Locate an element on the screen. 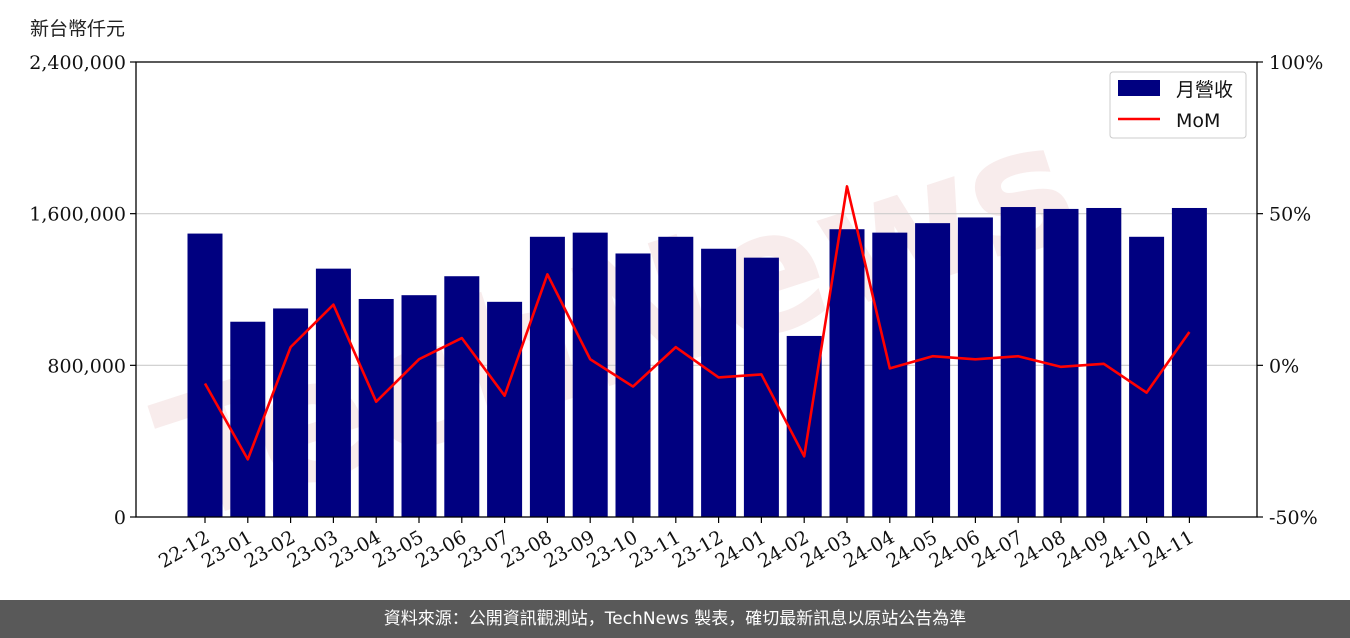  footer-source-note: 資料來源：公開資訊觀測站，TechNews 製表，確切最新訊息以原站公告為準 is located at coordinates (675, 619).